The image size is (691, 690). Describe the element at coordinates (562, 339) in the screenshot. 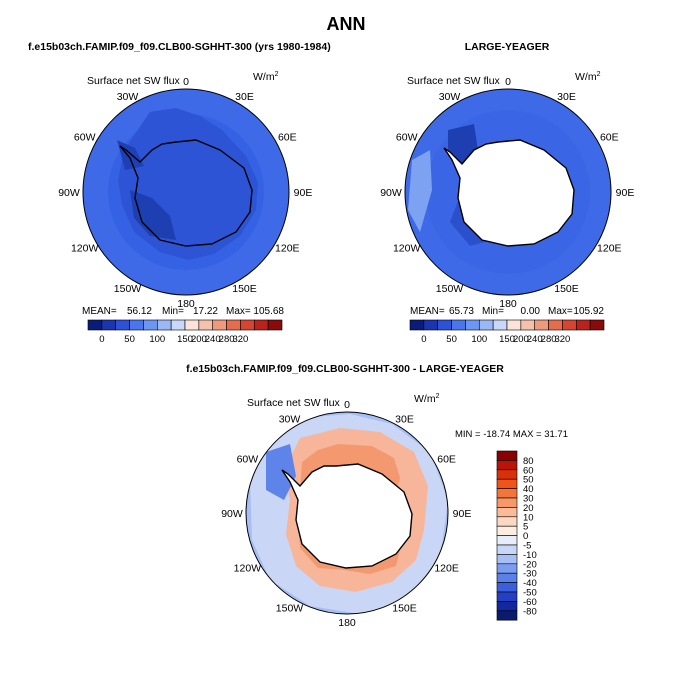

I see `colorbar-tick-label: 320` at that location.